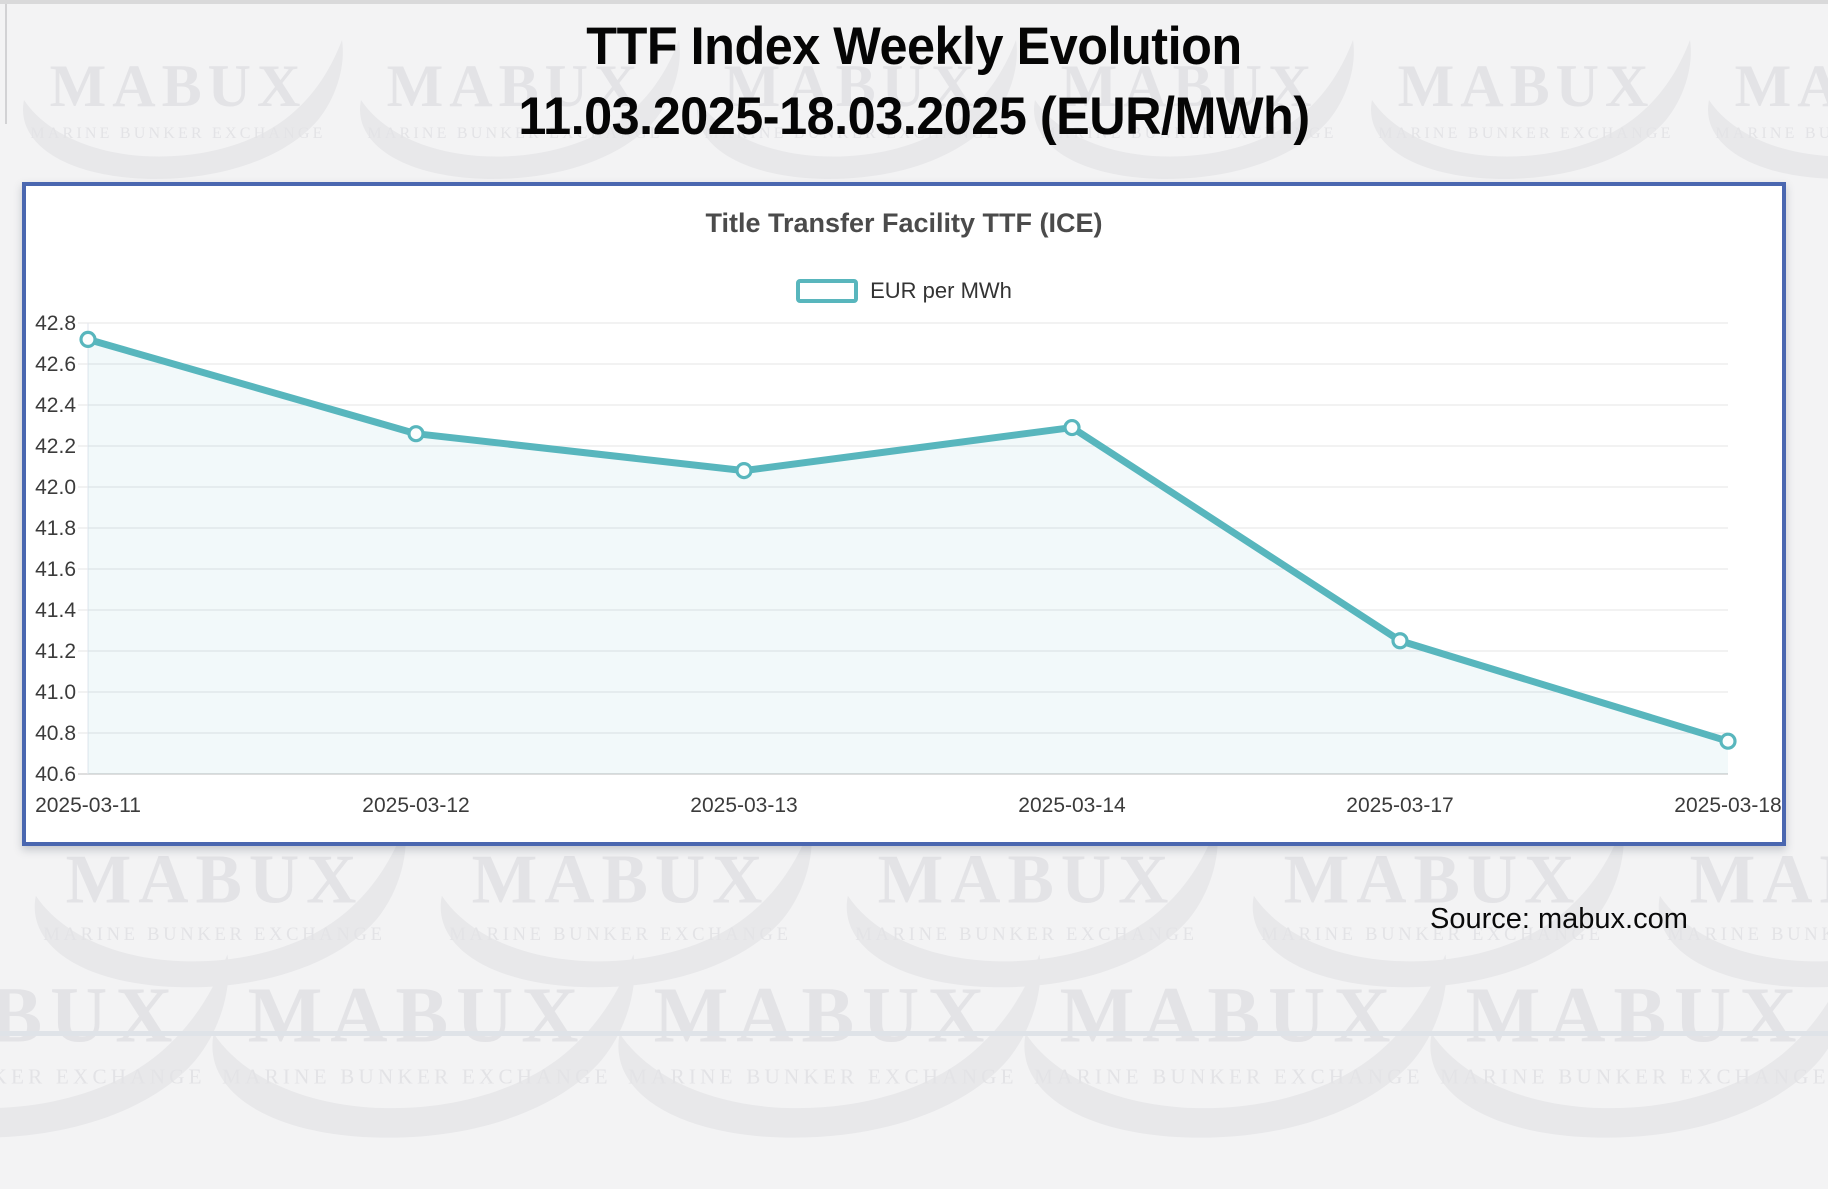  Describe the element at coordinates (415, 805) in the screenshot. I see `x-tick-label: 2025-03-12` at that location.